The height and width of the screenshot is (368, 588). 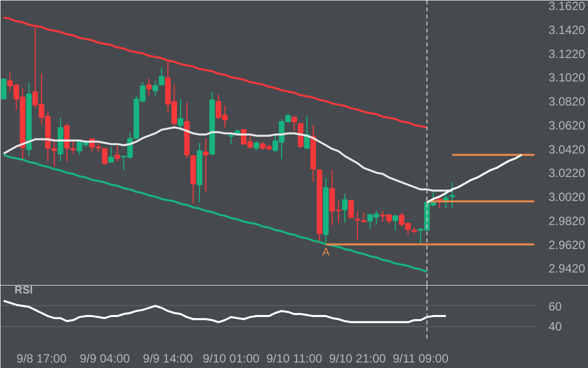 What do you see at coordinates (567, 197) in the screenshot?
I see `y-tick-label: 3.0020` at bounding box center [567, 197].